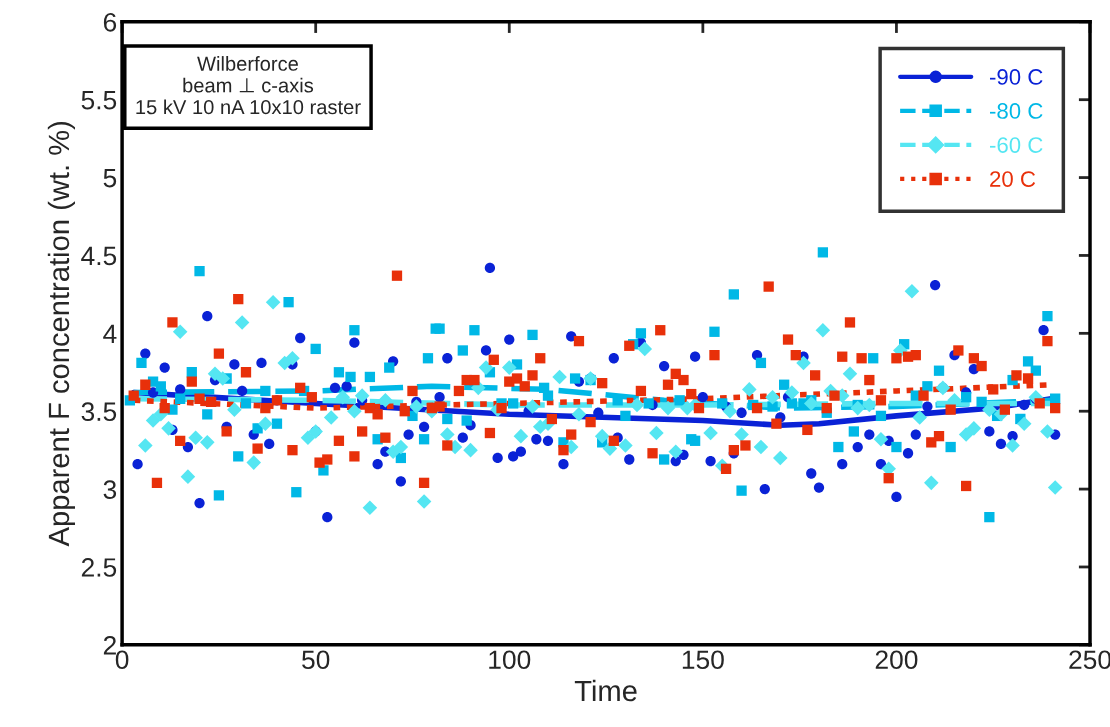 This screenshot has height=727, width=1110. Describe the element at coordinates (99, 256) in the screenshot. I see `y-tick-label: 4.5` at that location.